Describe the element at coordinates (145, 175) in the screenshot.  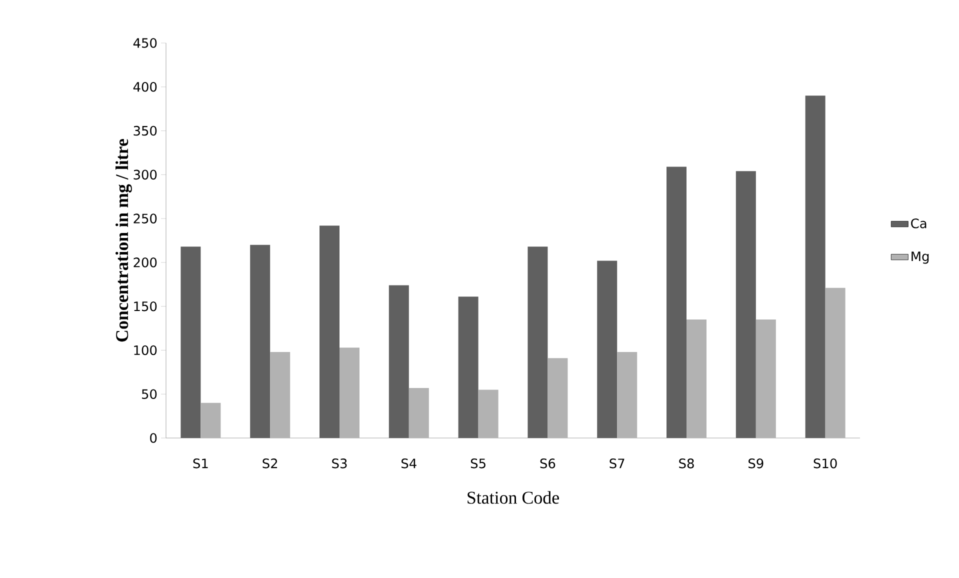
I see `y-tick-label: 300` at that location.